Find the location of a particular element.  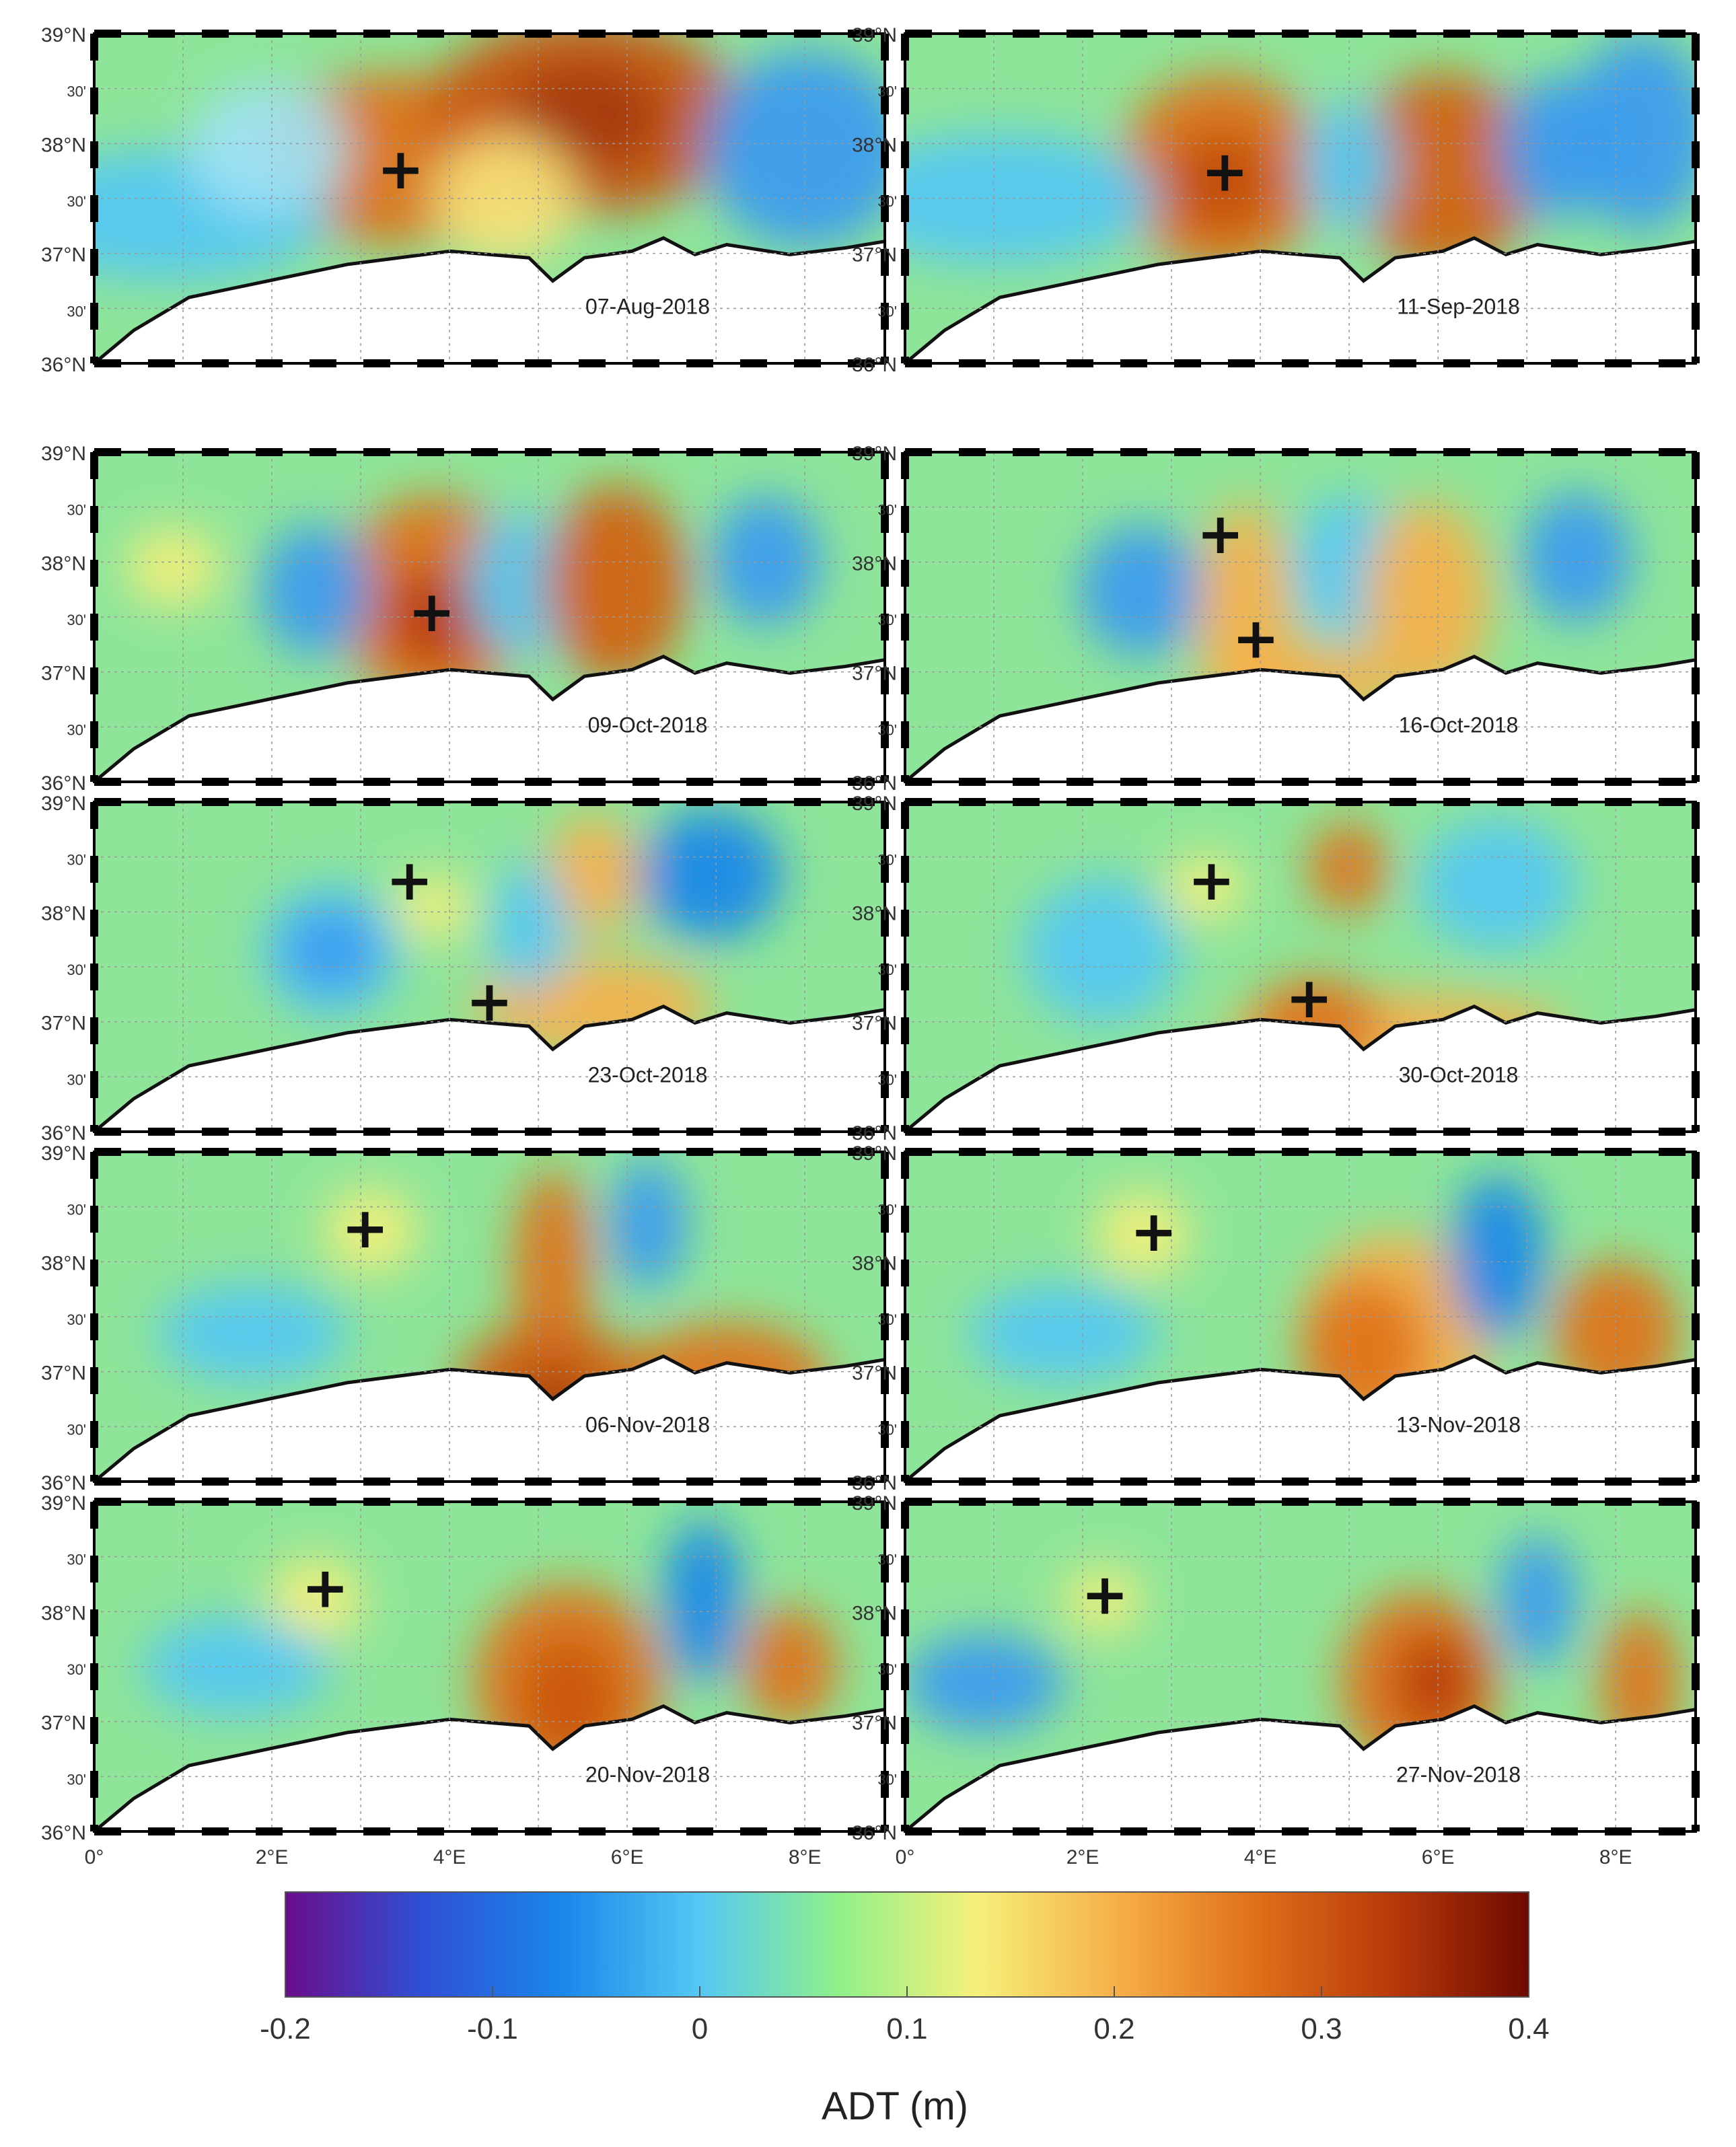

lon-tick-label: 8°E is located at coordinates (805, 1857).